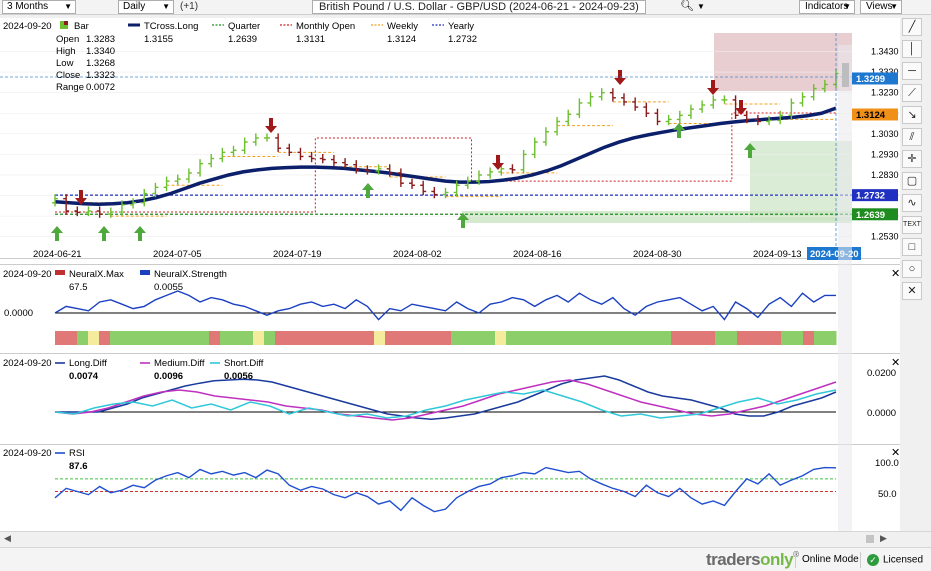 The width and height of the screenshot is (931, 571). What do you see at coordinates (100, 75) in the screenshot?
I see `close-value: 1.3323` at bounding box center [100, 75].